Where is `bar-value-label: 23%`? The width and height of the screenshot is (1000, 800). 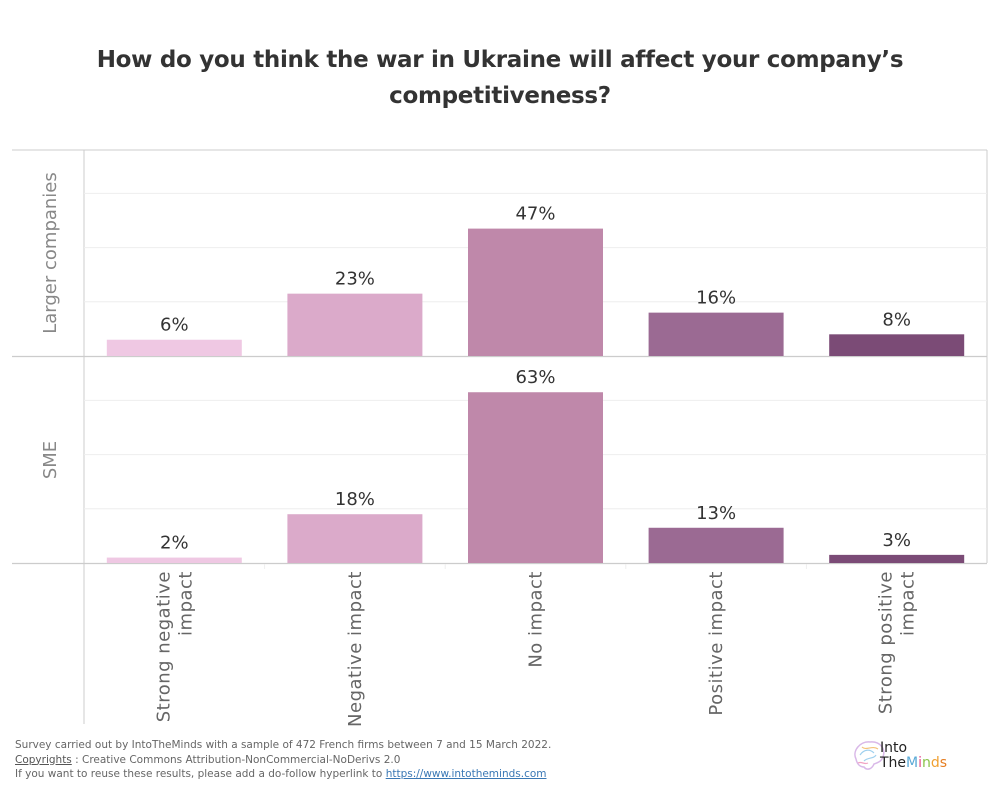
bar-value-label: 23% is located at coordinates (355, 279).